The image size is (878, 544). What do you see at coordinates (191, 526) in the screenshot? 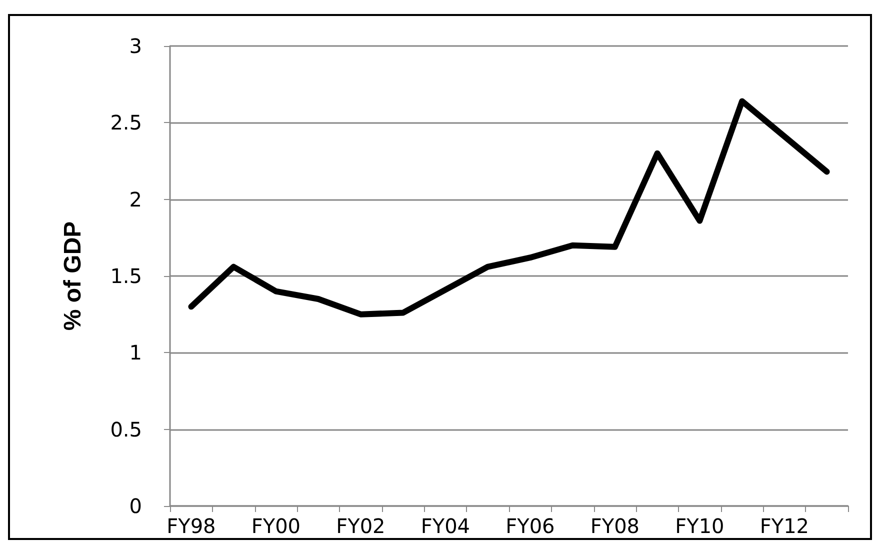
I see `x-tick-label: FY98` at bounding box center [191, 526].